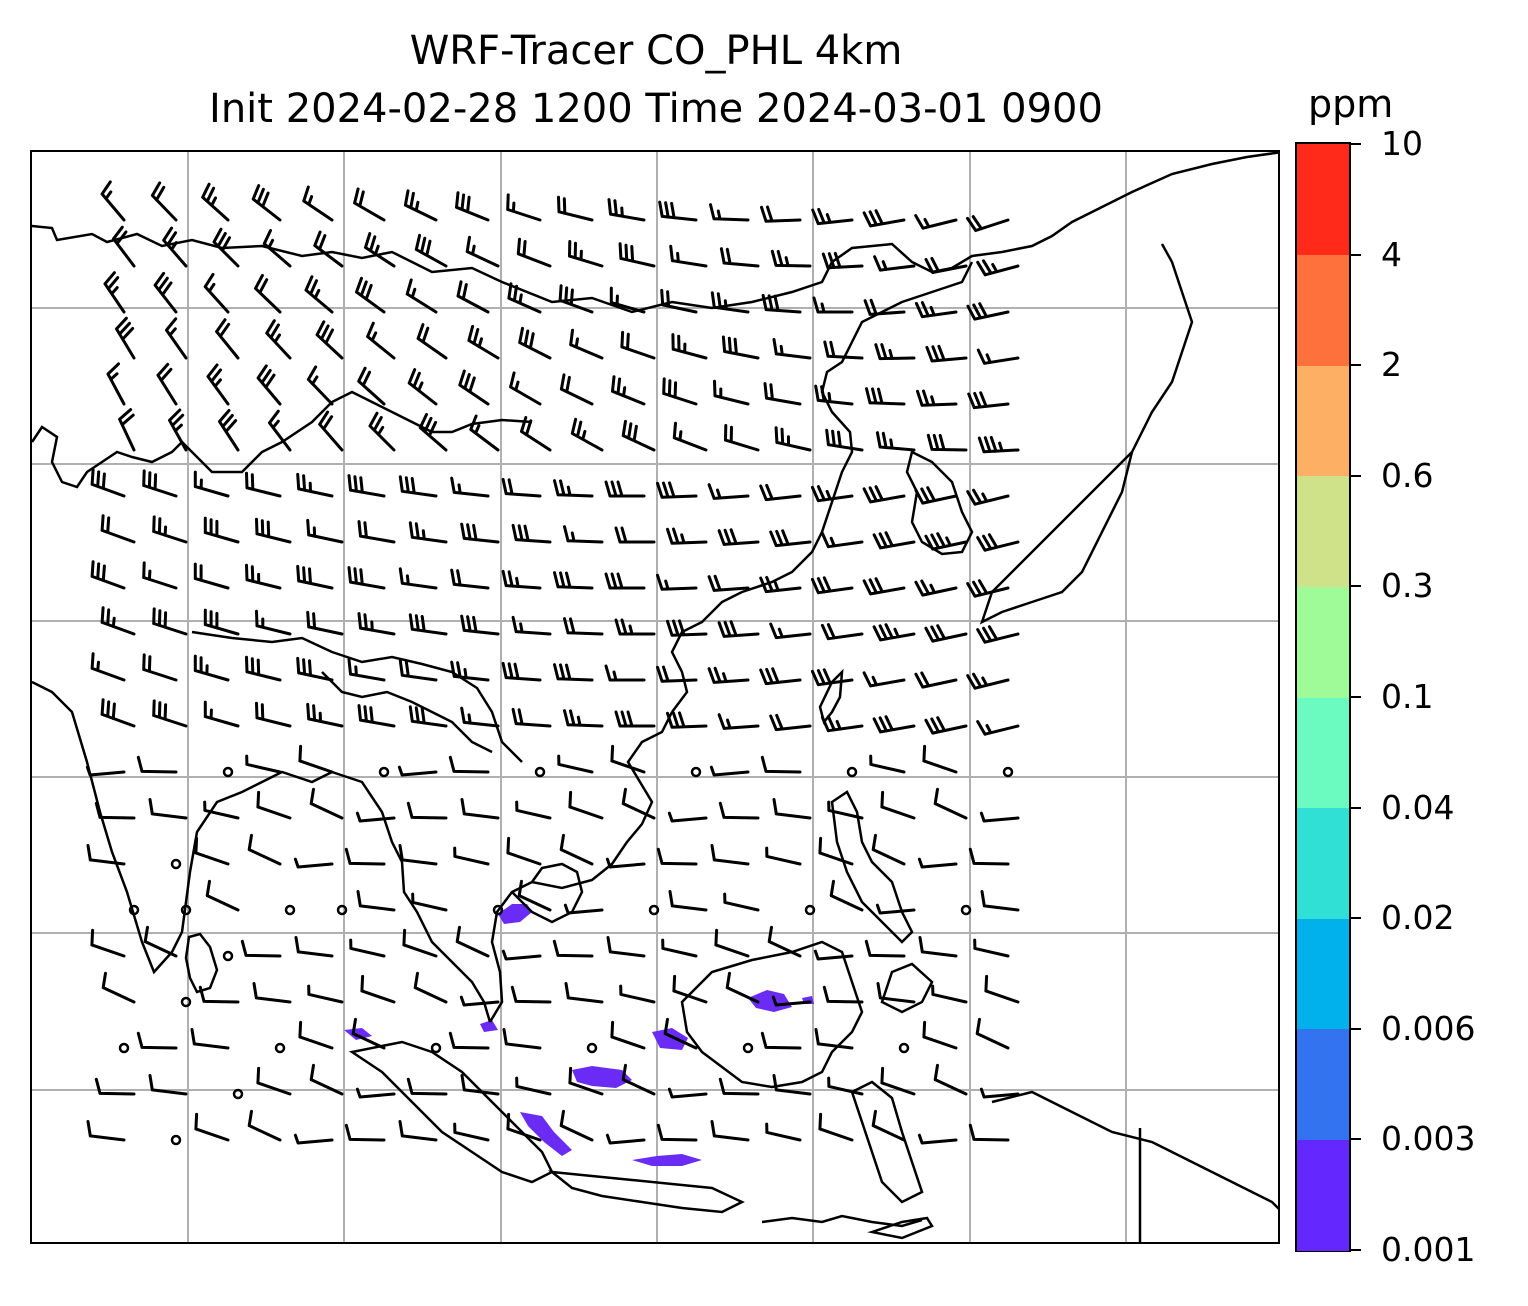 Image resolution: width=1528 pixels, height=1306 pixels. What do you see at coordinates (907, 988) in the screenshot?
I see `coastline-philippines-mindanao` at bounding box center [907, 988].